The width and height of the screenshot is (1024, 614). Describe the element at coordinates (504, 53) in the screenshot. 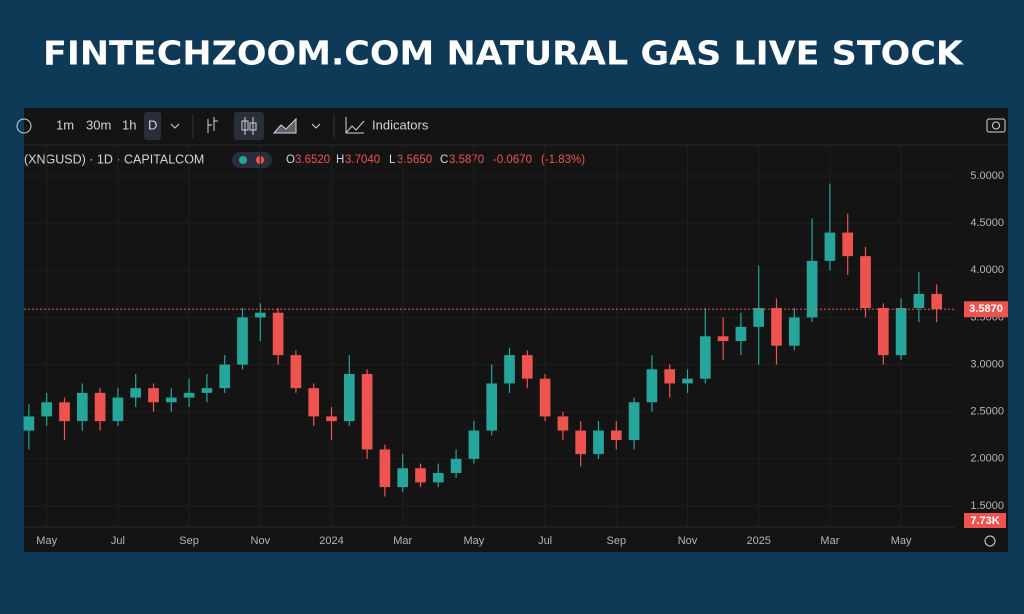

I see `page-title: FINTECHZOOM.COM NATURAL GAS LIVE STOCK` at that location.